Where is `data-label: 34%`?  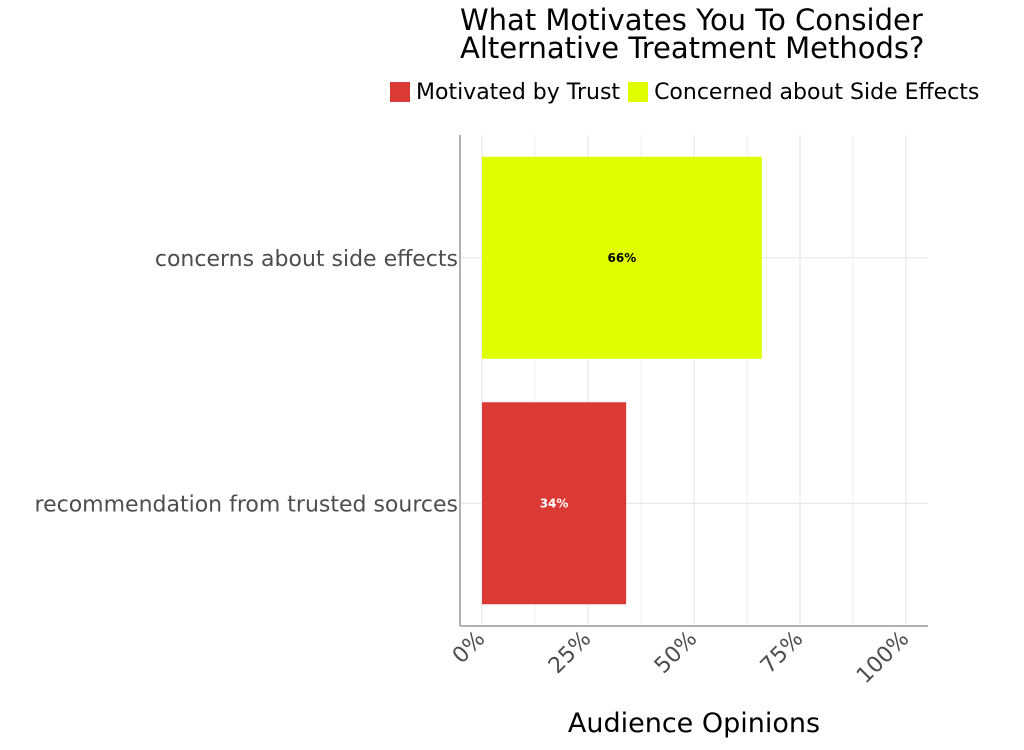
data-label: 34% is located at coordinates (554, 503).